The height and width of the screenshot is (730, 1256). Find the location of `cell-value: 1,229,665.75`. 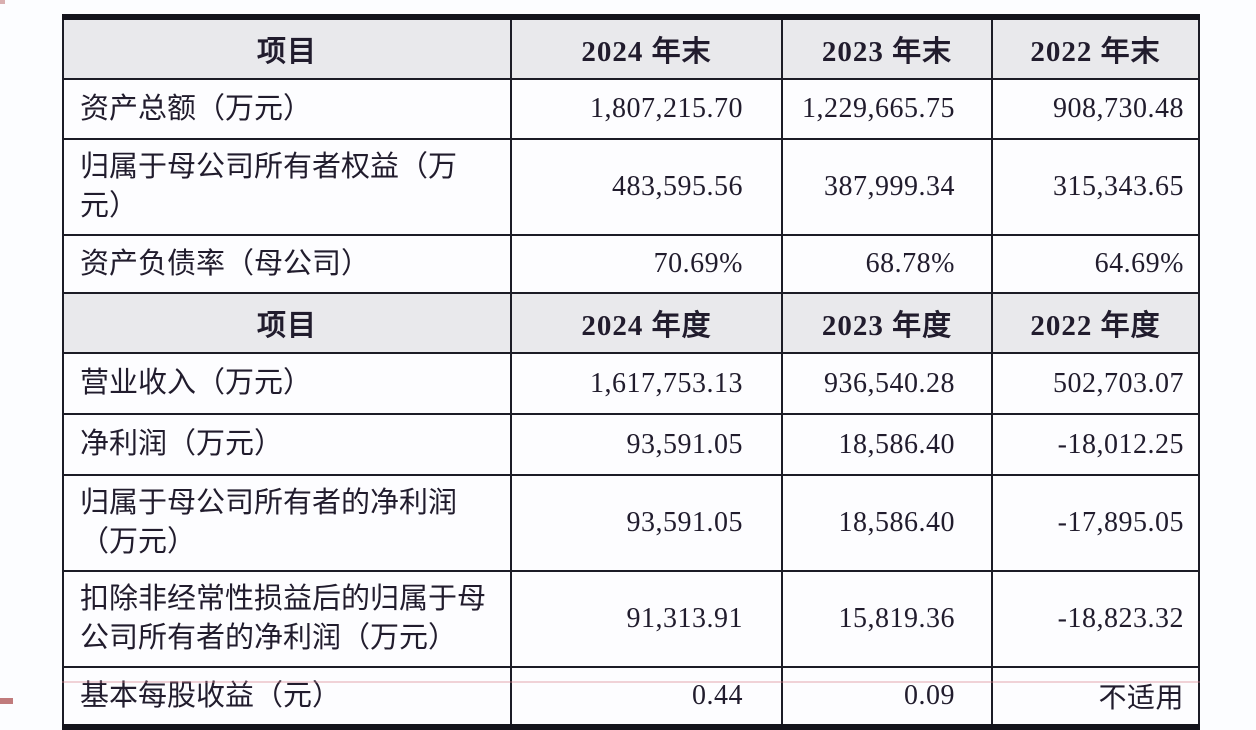

cell-value: 1,229,665.75 is located at coordinates (887, 109).